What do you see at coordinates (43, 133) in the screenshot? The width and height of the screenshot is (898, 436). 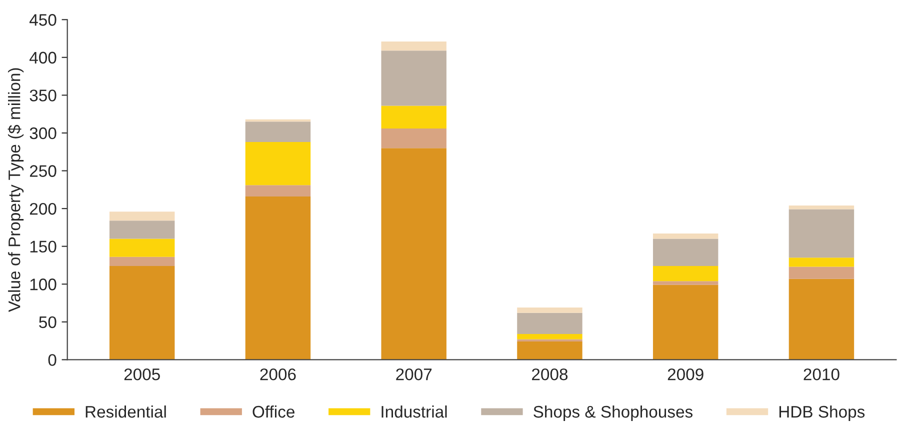 I see `y-tick-label: 300` at bounding box center [43, 133].